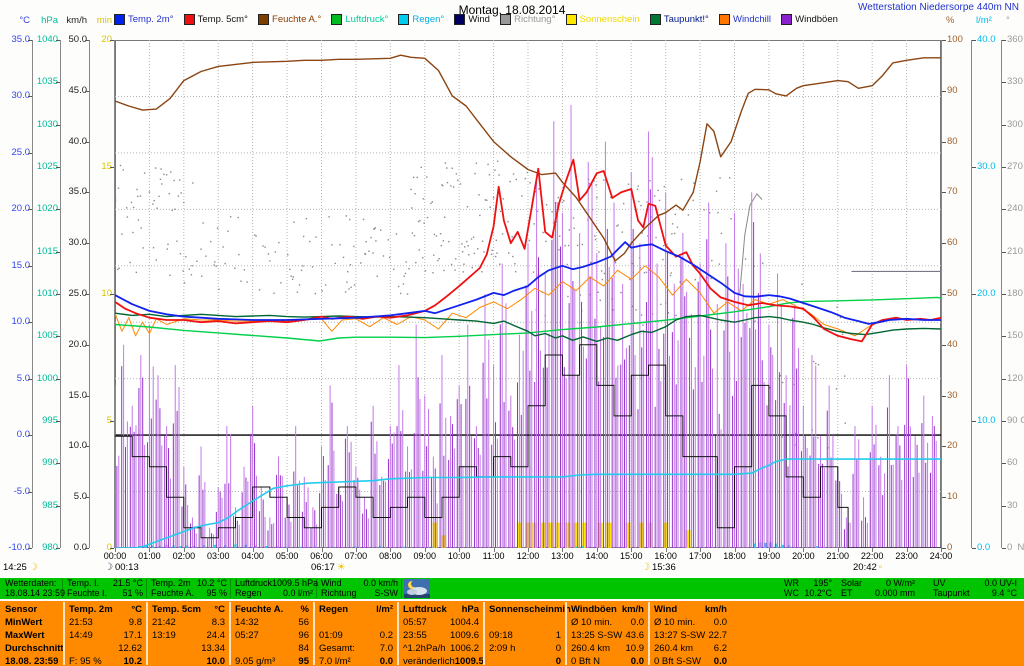  What do you see at coordinates (562, 556) in the screenshot?
I see `x-axis-hour-label: 13:00` at bounding box center [562, 556].